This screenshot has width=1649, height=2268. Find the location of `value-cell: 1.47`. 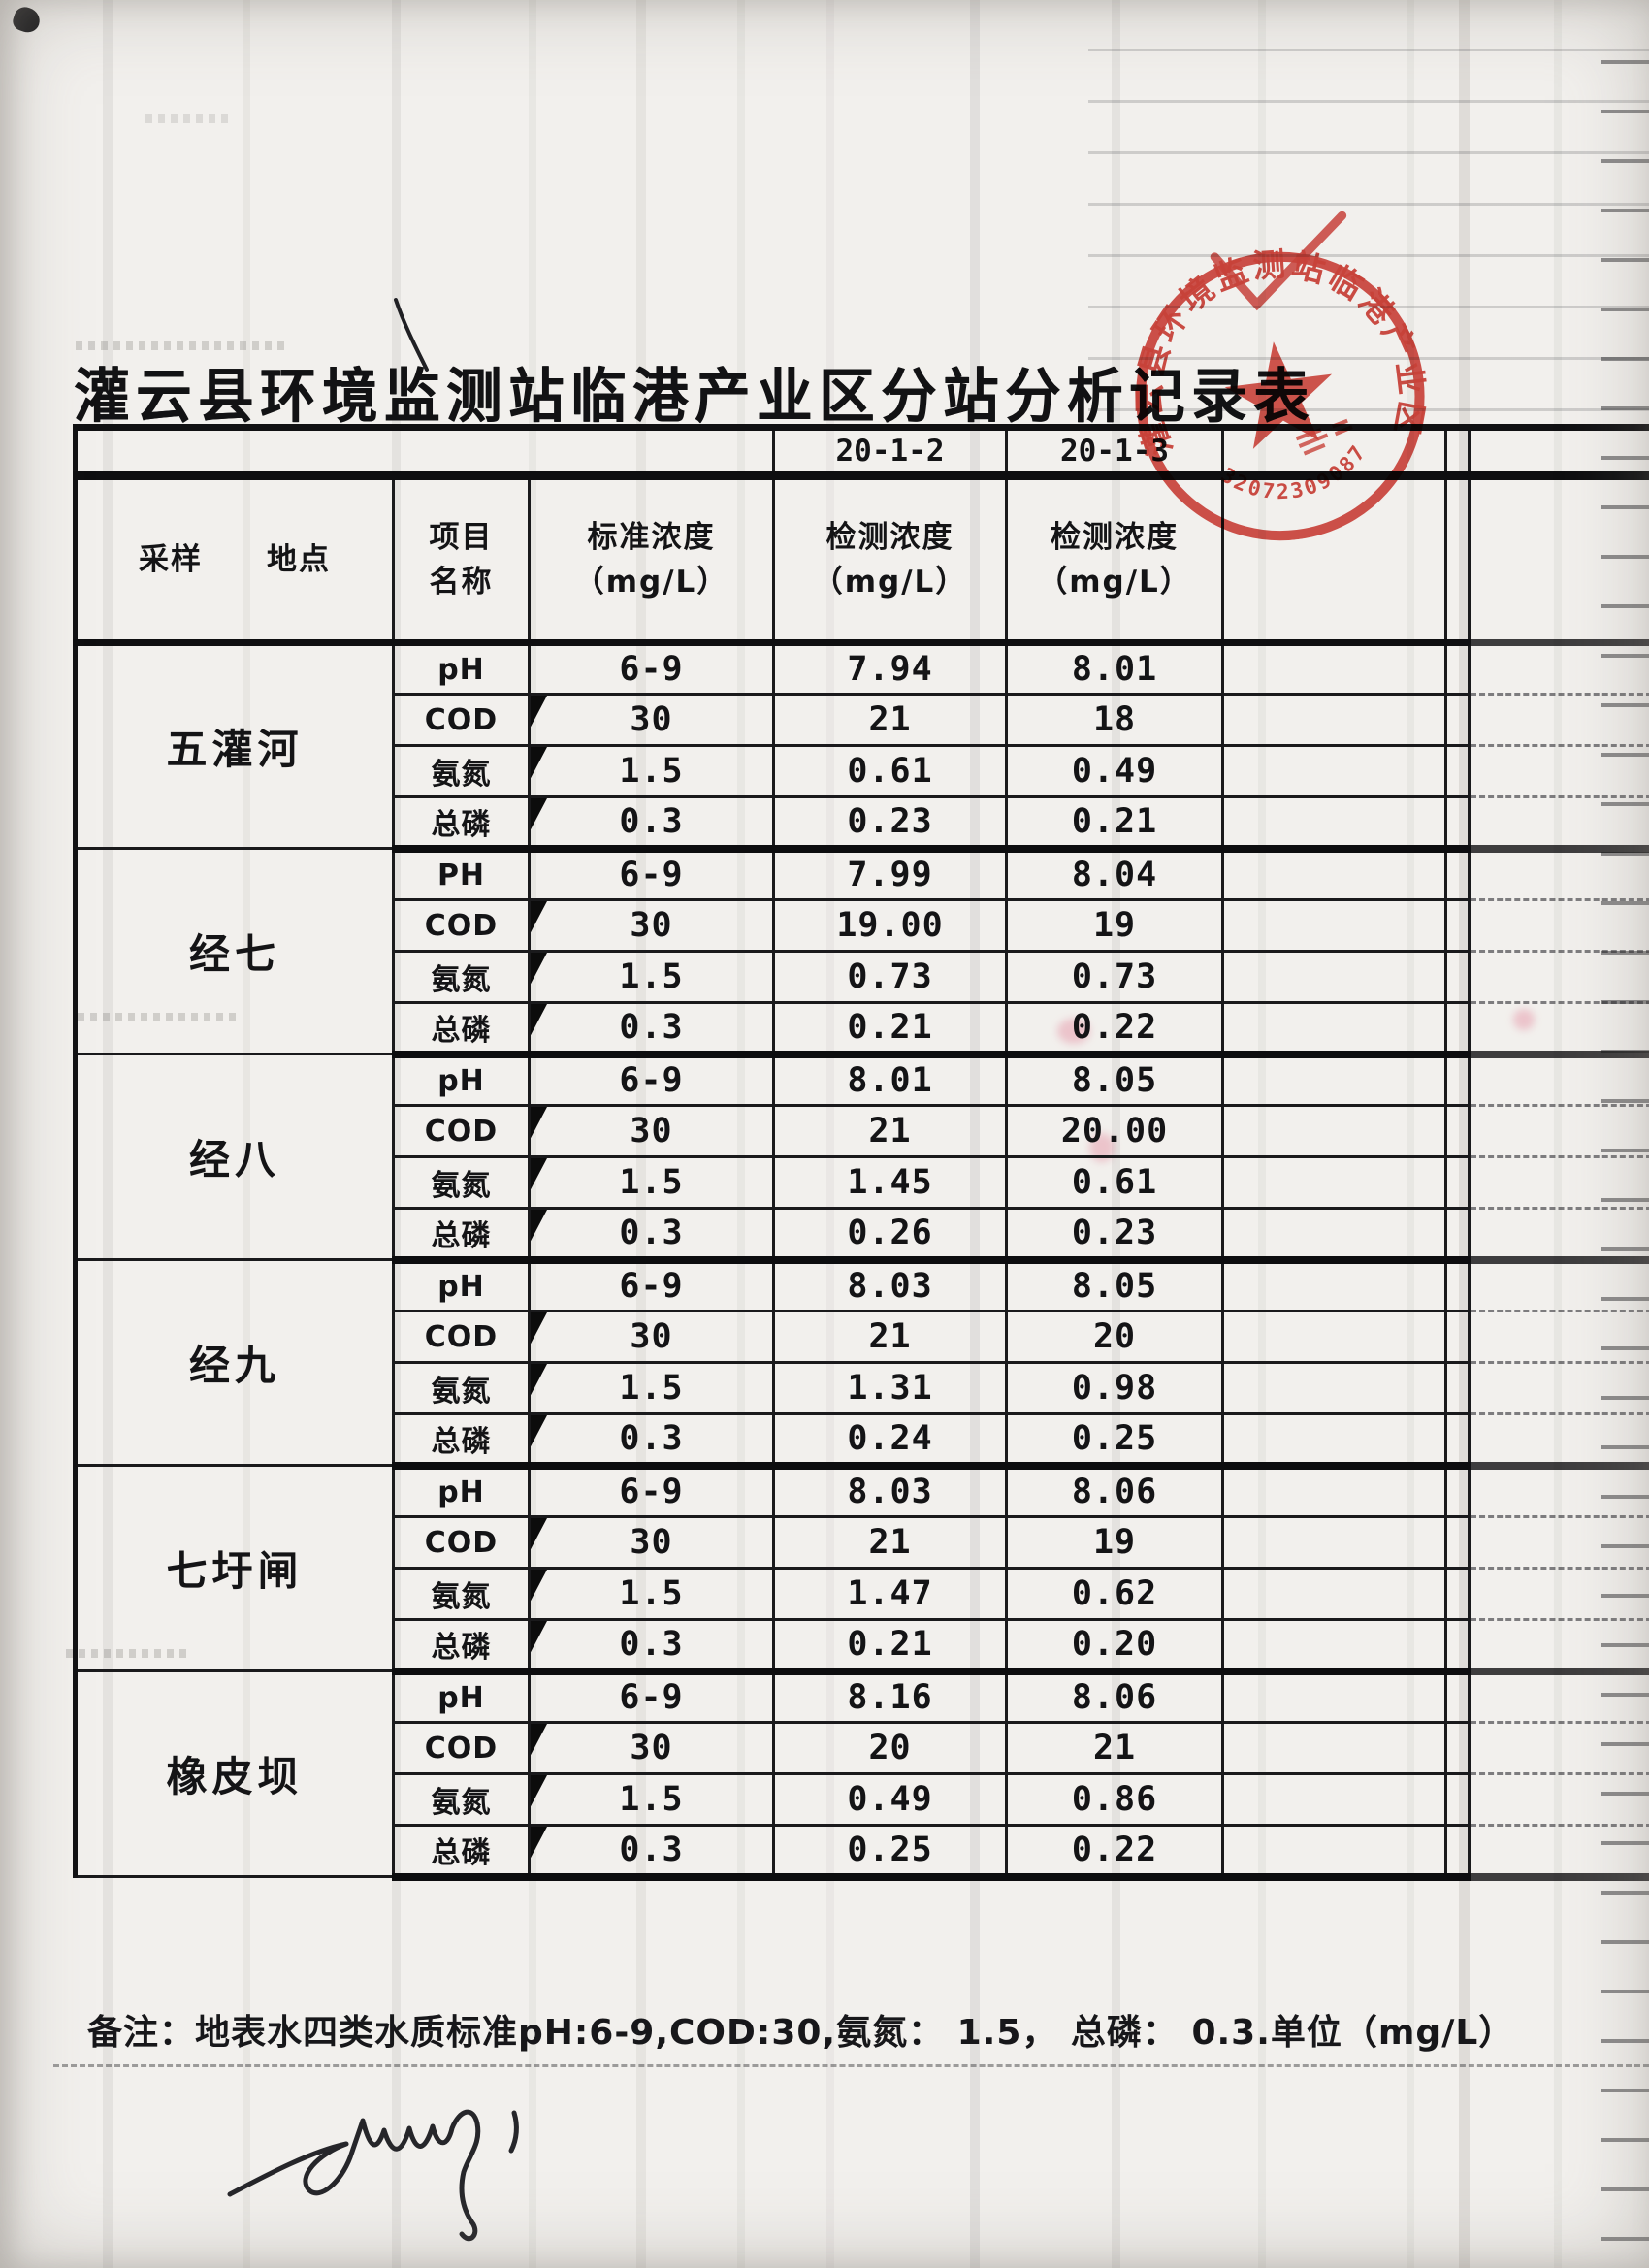

value-cell: 1.47 is located at coordinates (890, 1594).